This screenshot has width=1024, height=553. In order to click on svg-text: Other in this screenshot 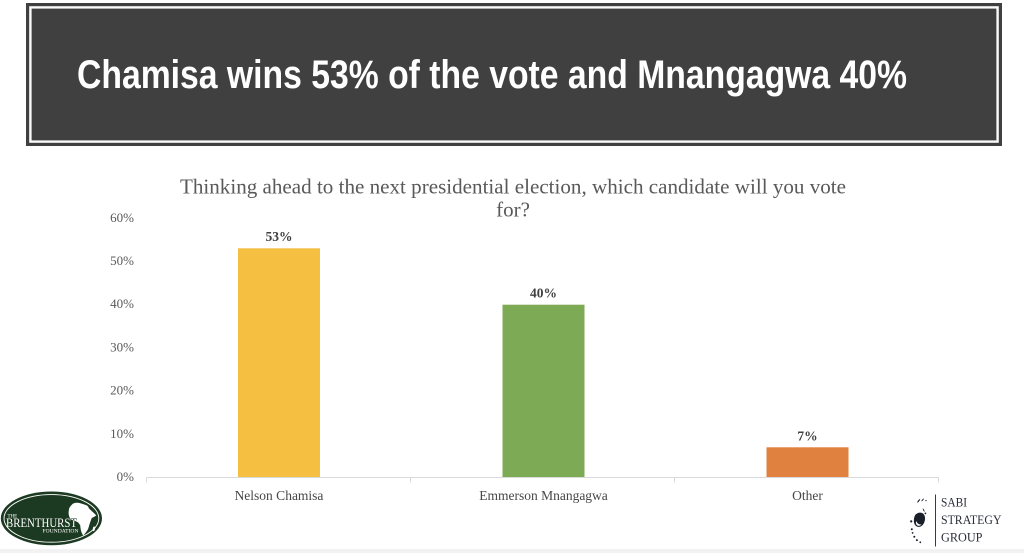, I will do `click(807, 495)`.